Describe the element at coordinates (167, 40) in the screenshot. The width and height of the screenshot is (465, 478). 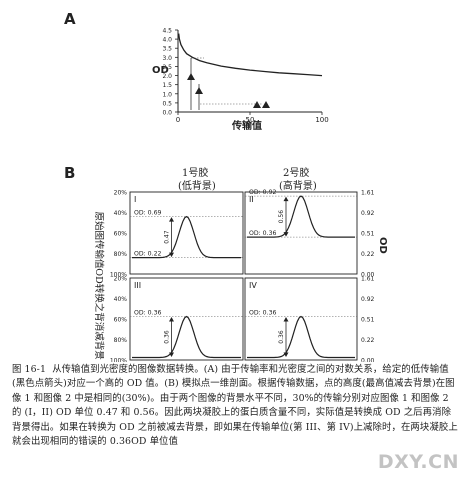
I see `y-tick-label: 4.0` at that location.